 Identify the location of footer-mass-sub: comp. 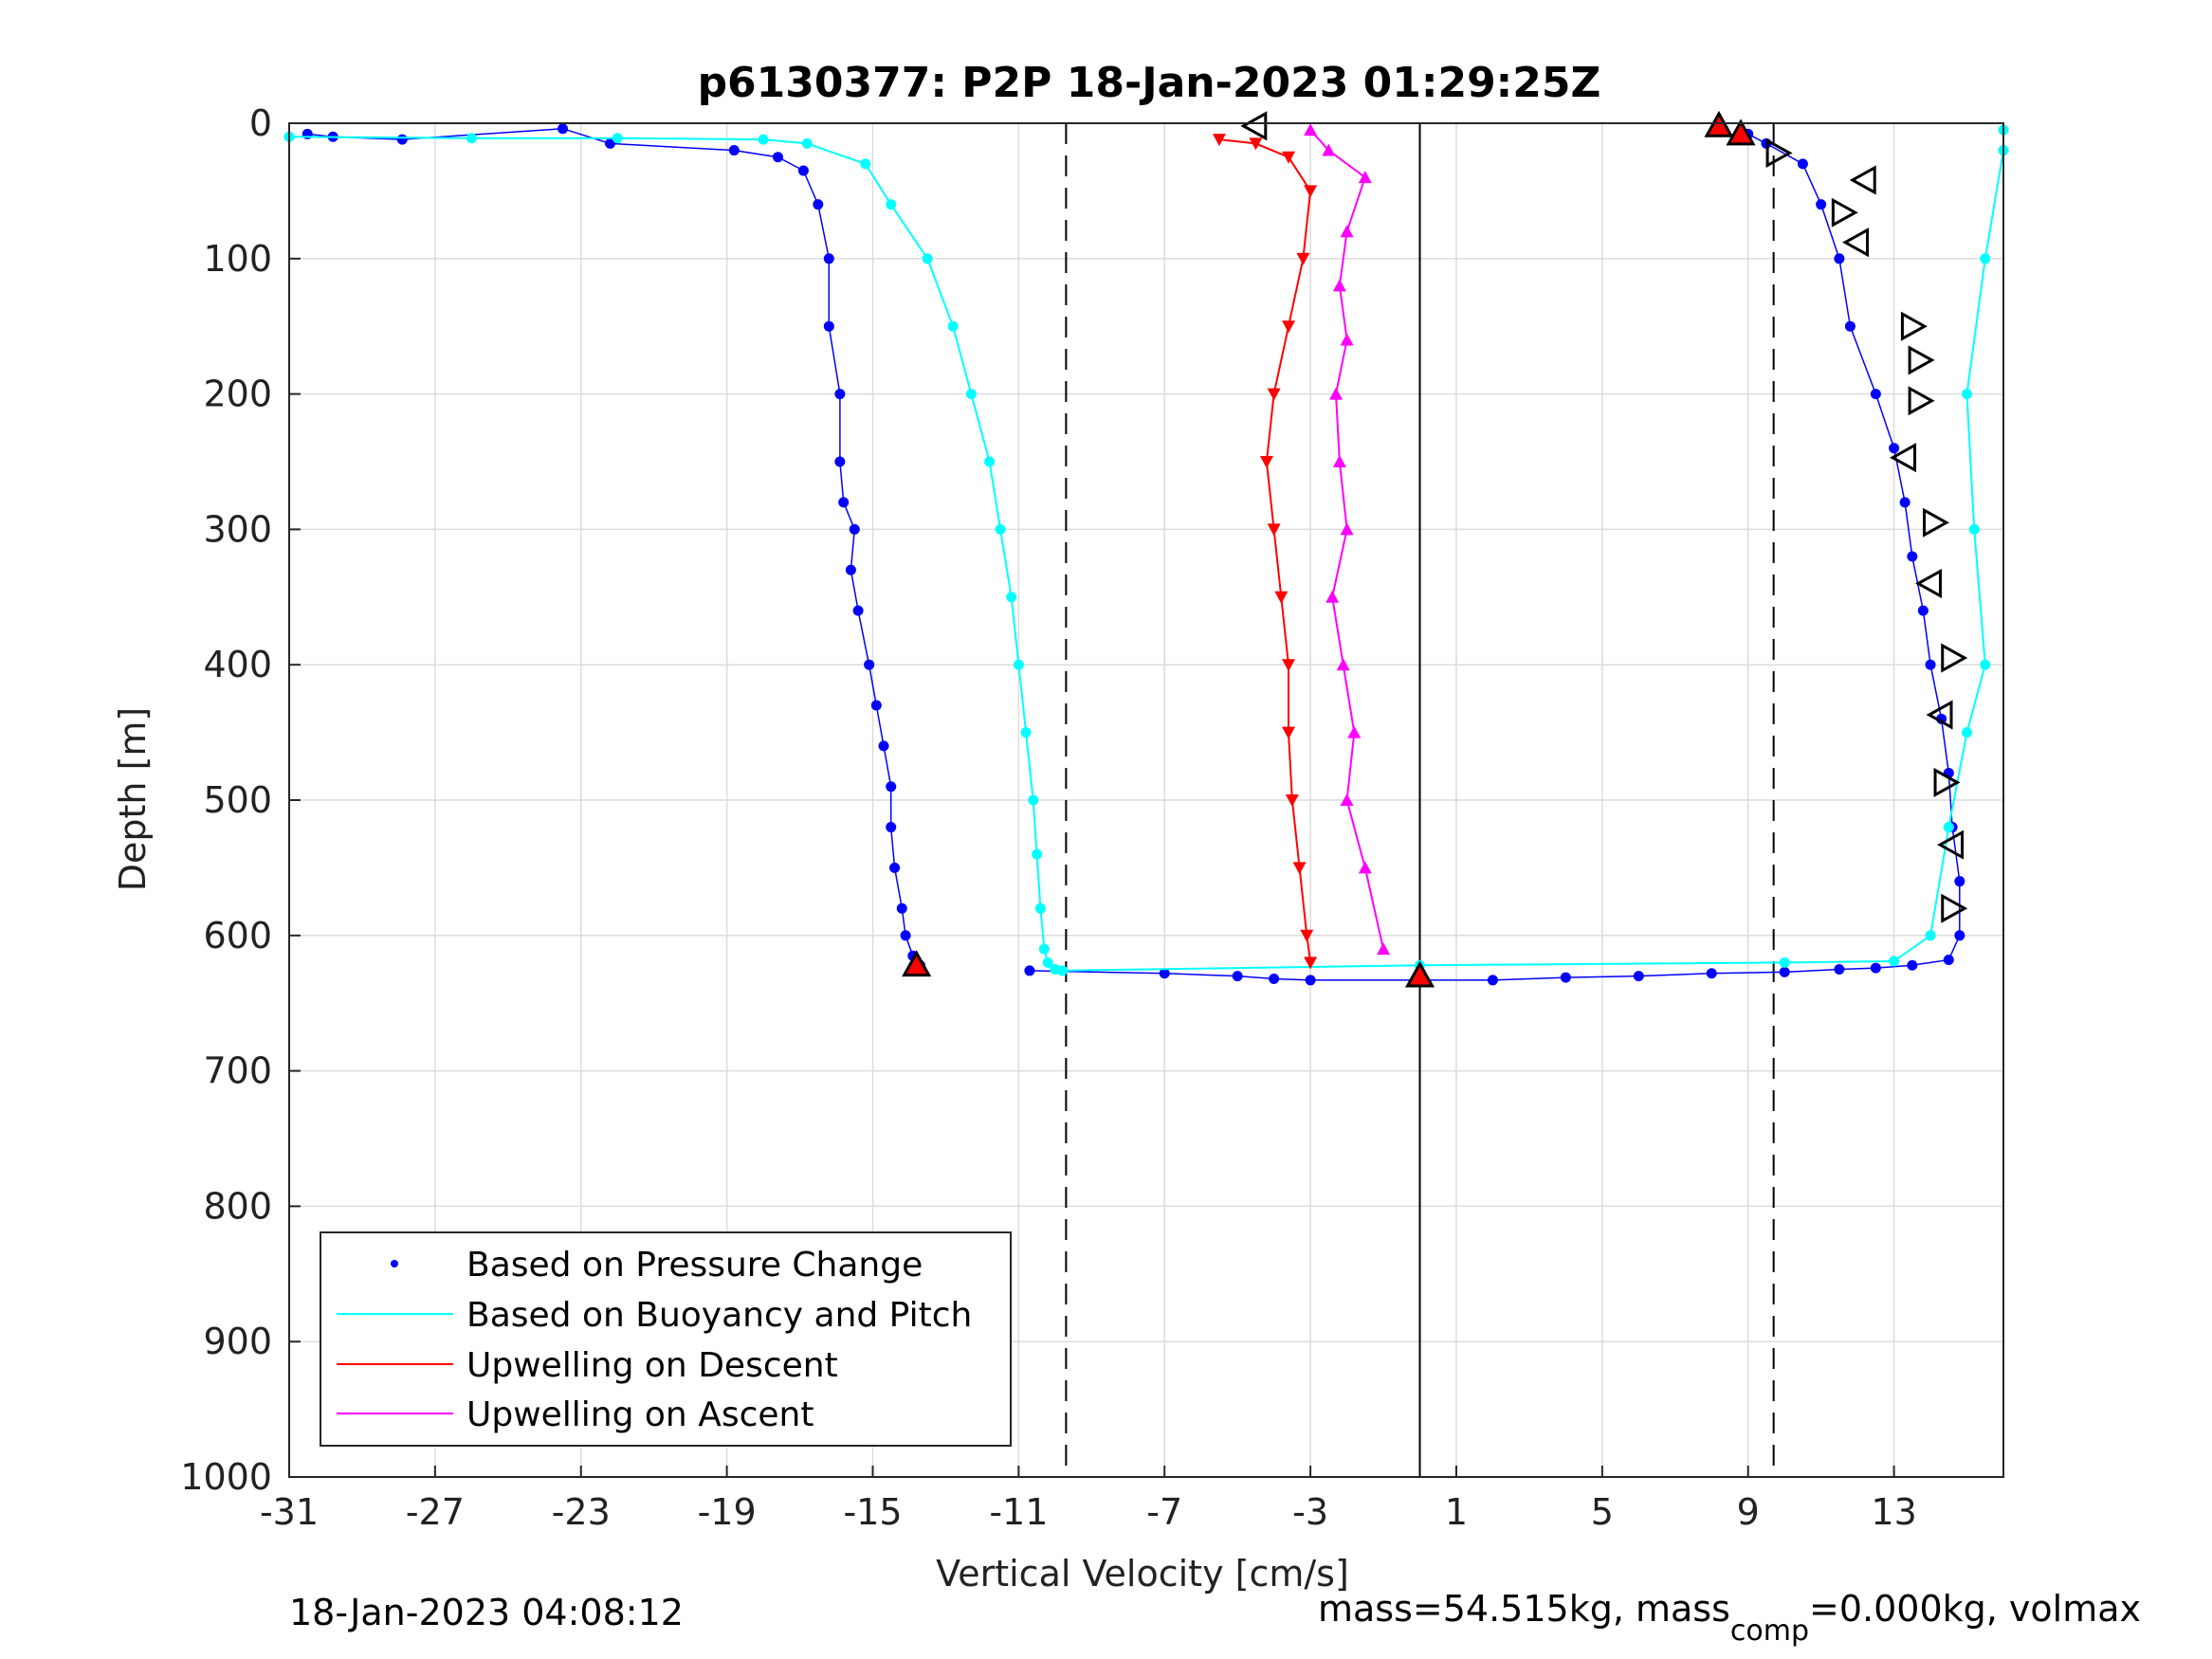
(1769, 1631).